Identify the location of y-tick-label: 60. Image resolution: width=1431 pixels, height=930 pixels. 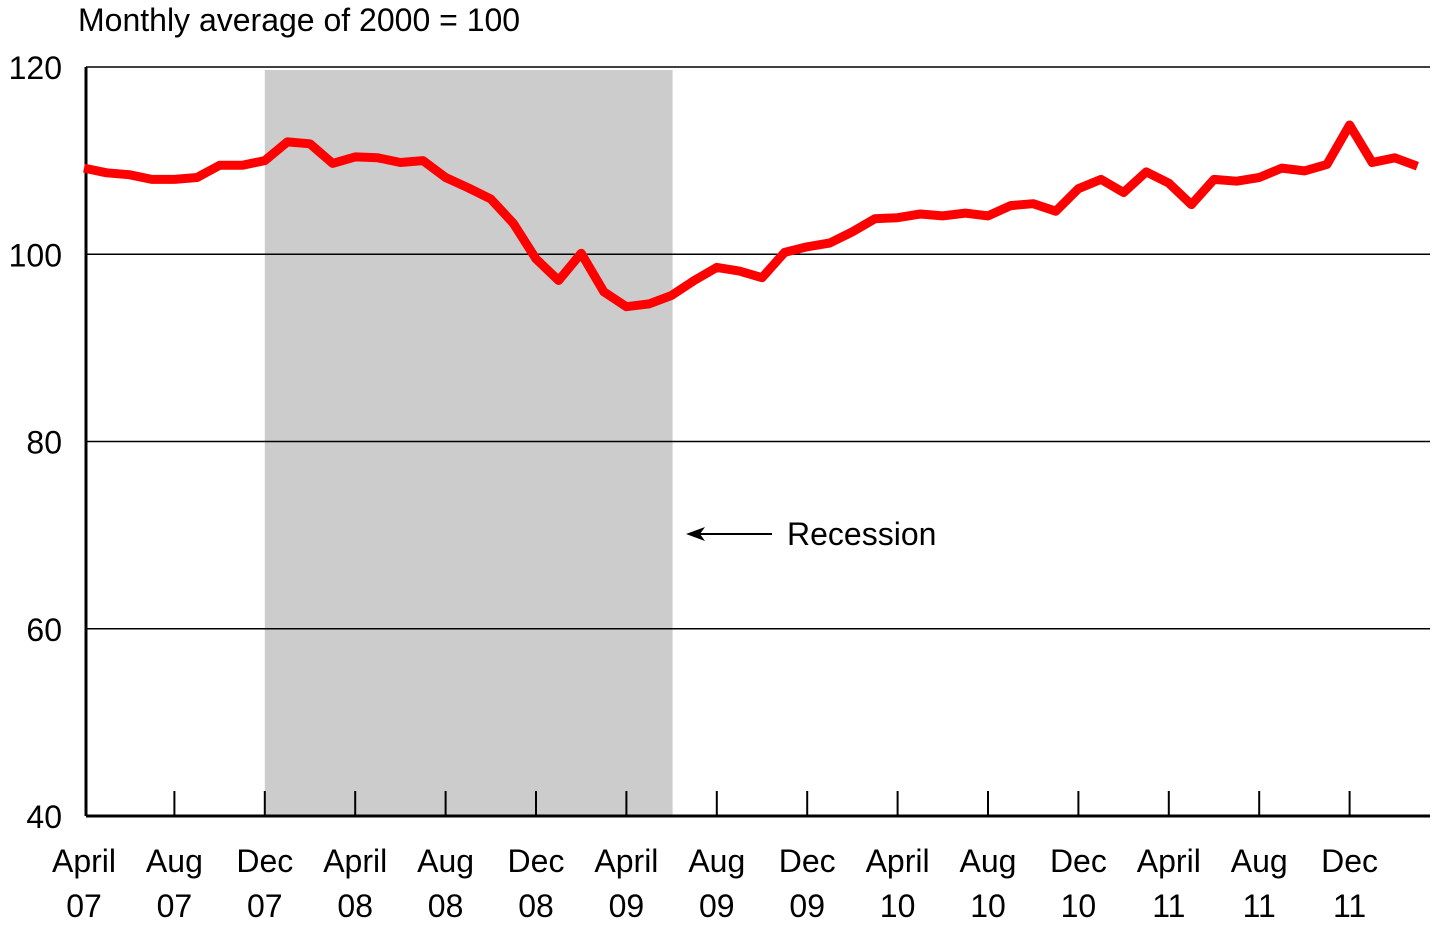
(44, 630).